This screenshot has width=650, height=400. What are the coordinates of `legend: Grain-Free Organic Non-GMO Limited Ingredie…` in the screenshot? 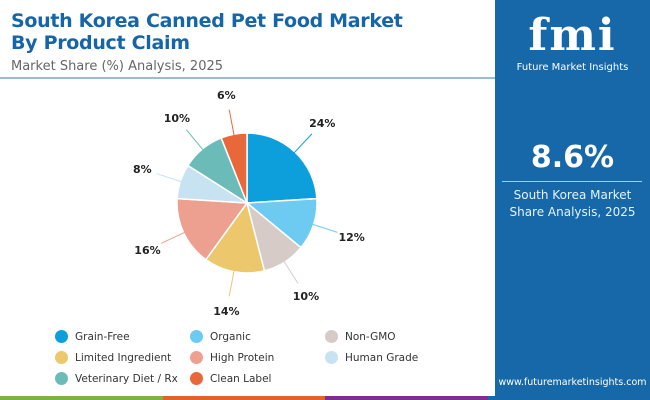 It's located at (257, 357).